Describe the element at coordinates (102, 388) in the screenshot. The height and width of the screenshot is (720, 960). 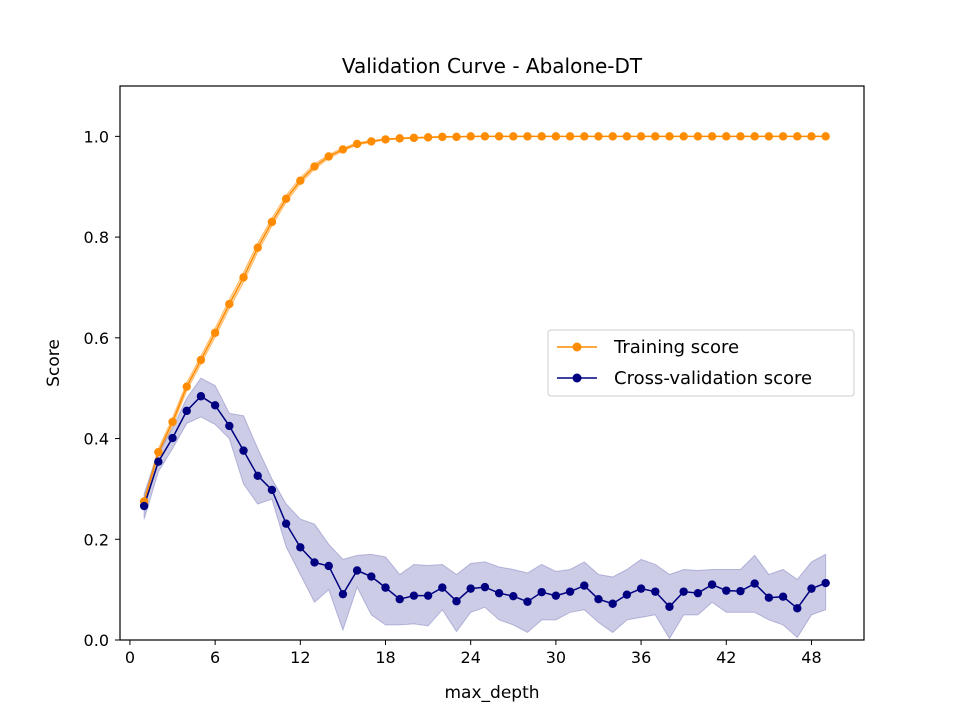
I see `y-axis-ticks: 0.0 0.2 0.4 0.6 0.8 1.0` at that location.